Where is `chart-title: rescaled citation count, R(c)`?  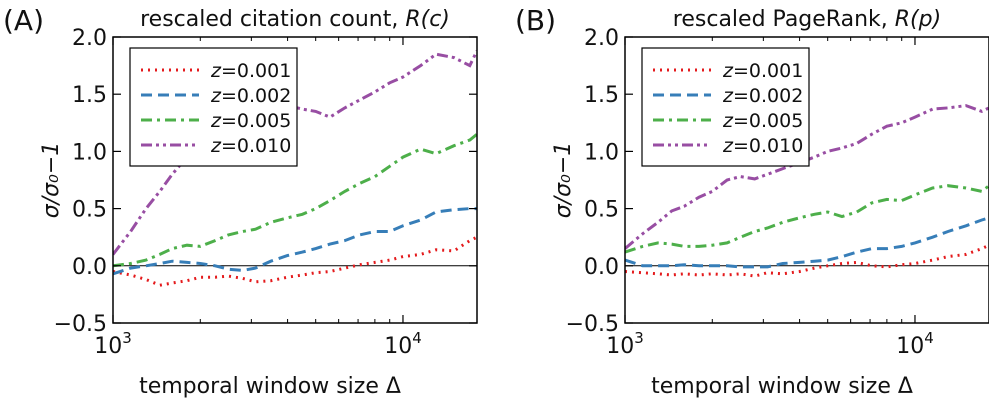 chart-title: rescaled citation count, R(c) is located at coordinates (295, 19).